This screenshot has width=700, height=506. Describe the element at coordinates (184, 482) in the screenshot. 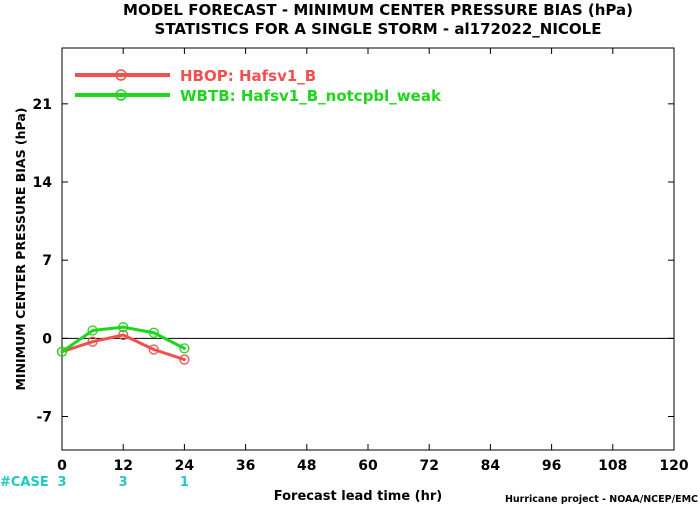

I see `case-count-value: 1` at that location.